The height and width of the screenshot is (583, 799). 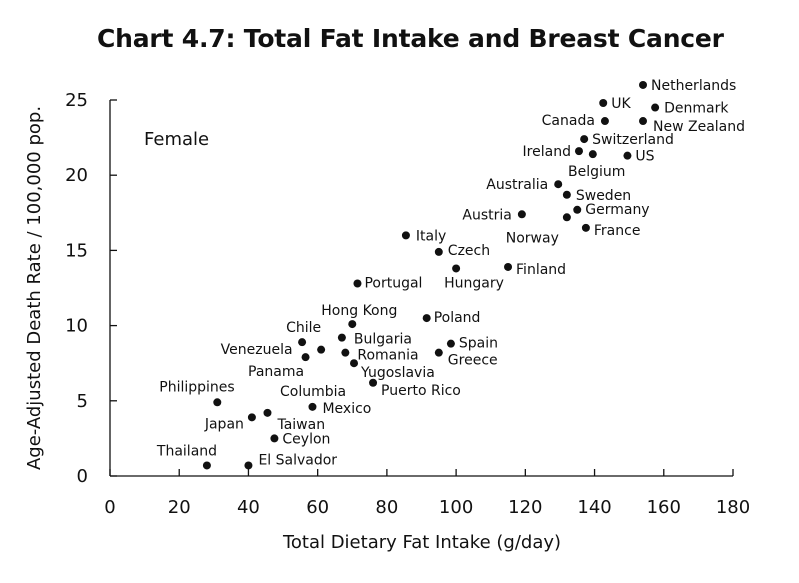 I want to click on point-label-japan: Japan, so click(x=224, y=424).